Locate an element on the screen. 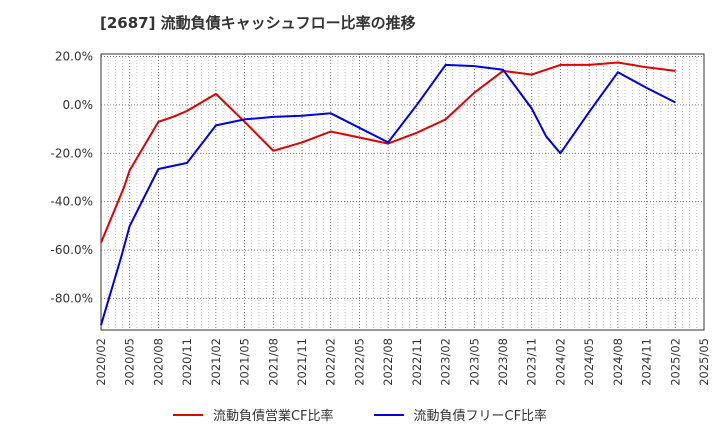 This screenshot has height=440, width=720. x-tick-label: 2023/02 is located at coordinates (446, 362).